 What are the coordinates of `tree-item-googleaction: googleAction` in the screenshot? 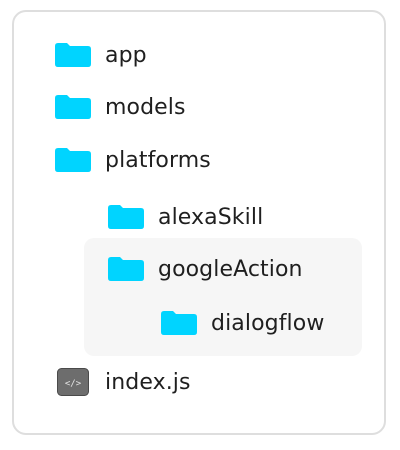 It's located at (205, 269).